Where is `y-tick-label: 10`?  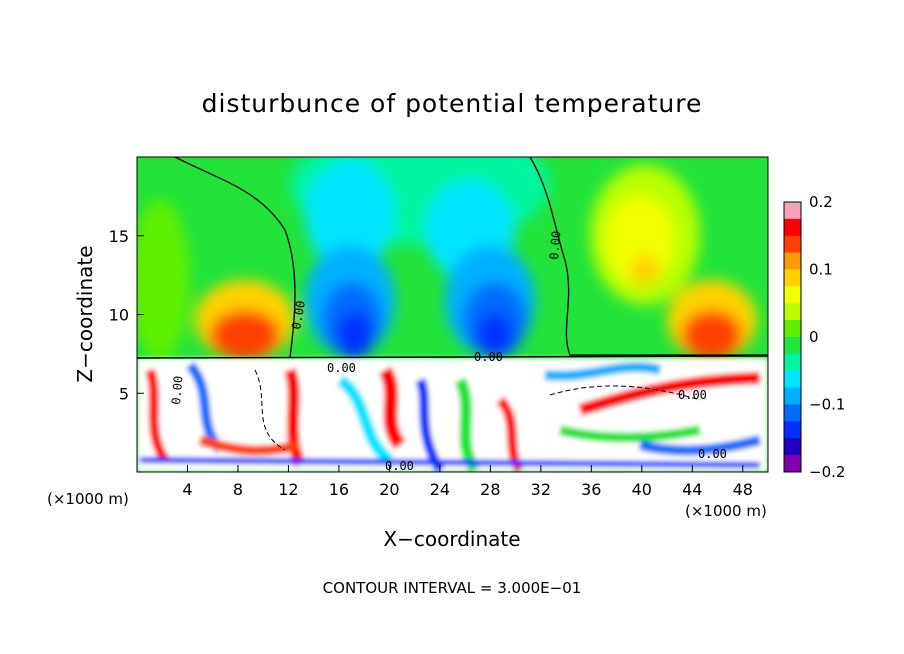 y-tick-label: 10 is located at coordinates (119, 315).